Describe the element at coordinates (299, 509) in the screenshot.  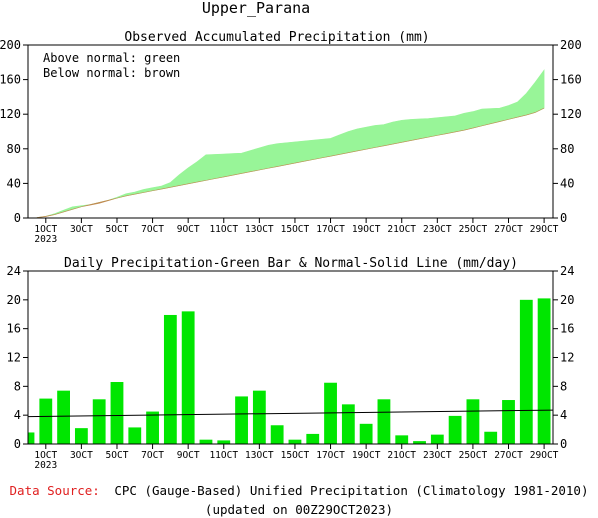
I see `footer-updated: (updated on 00Z29OCT2023)` at that location.